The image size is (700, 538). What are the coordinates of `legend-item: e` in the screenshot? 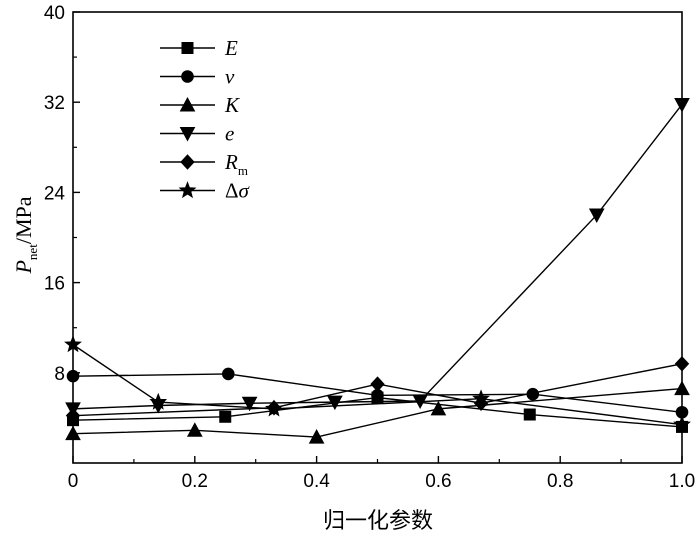 It's located at (197, 134).